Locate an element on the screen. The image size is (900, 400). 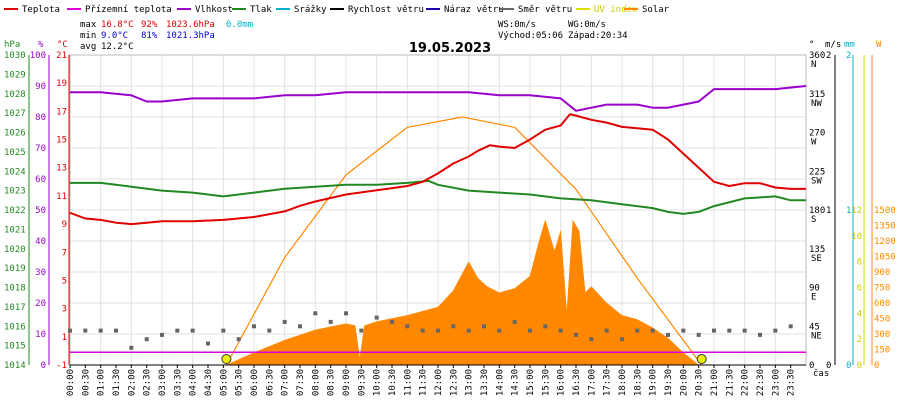
wind-dir-tick-label: 135 is located at coordinates (817, 250).